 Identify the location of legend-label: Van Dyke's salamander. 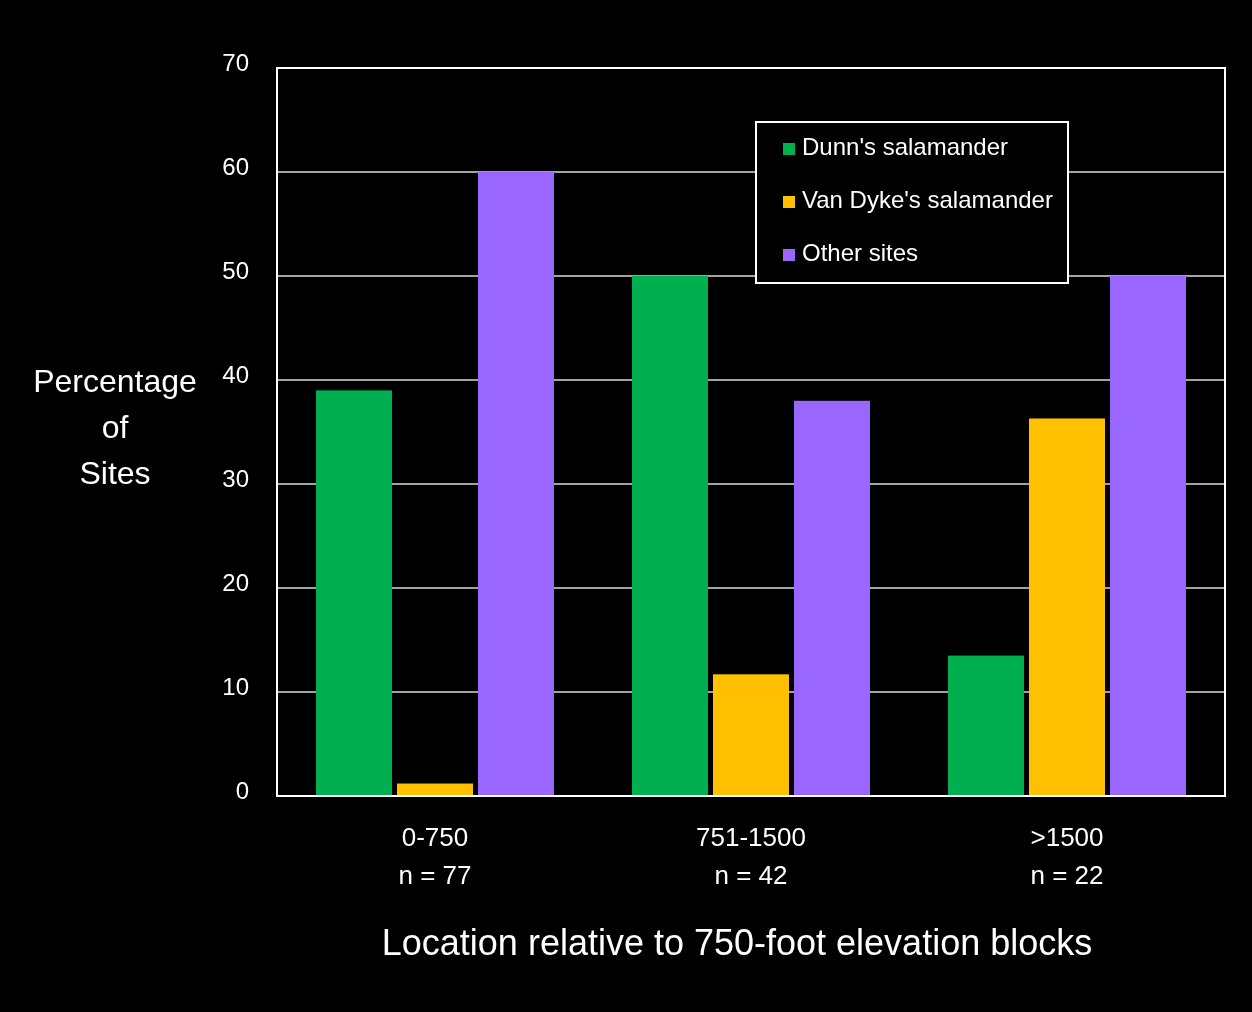
(927, 200).